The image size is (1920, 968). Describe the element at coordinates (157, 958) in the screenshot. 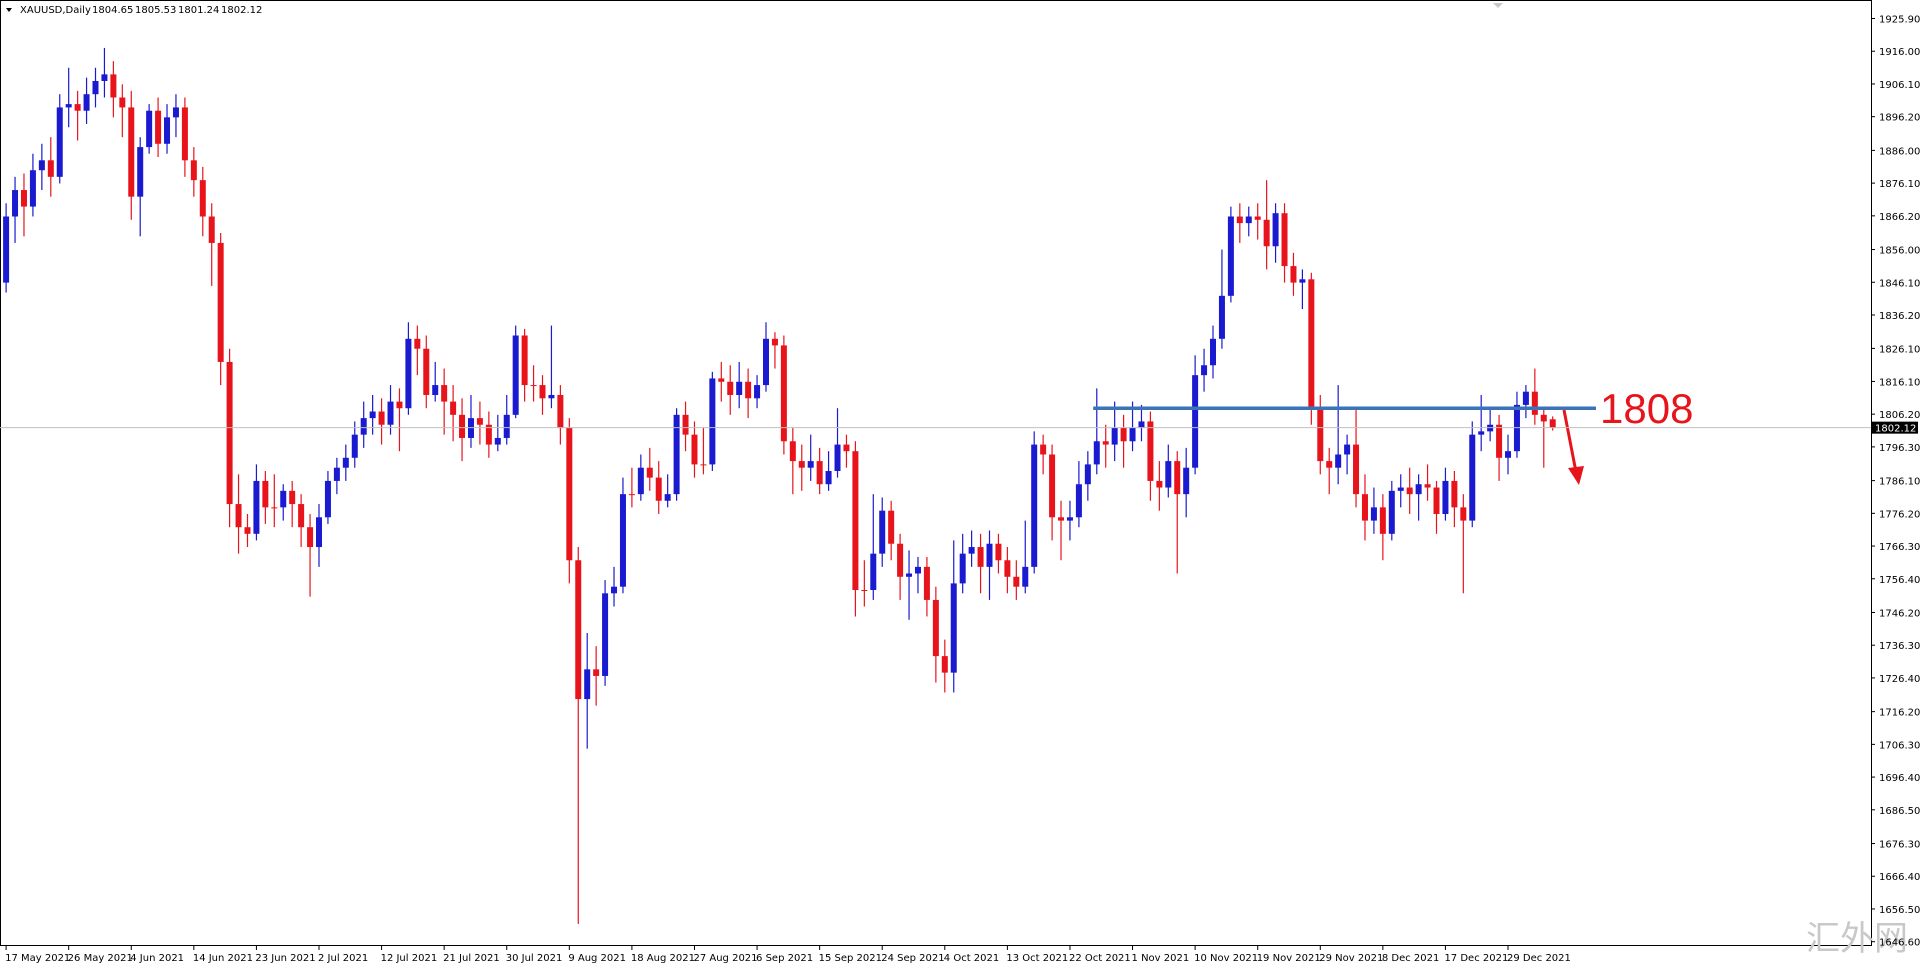

I see `x-tick-label: 4 Jun 2021` at that location.